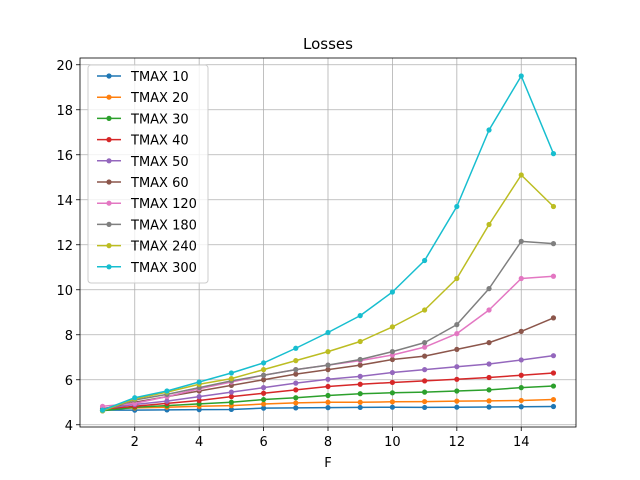 This screenshot has width=640, height=480. I want to click on x-tick-label: 12, so click(457, 442).